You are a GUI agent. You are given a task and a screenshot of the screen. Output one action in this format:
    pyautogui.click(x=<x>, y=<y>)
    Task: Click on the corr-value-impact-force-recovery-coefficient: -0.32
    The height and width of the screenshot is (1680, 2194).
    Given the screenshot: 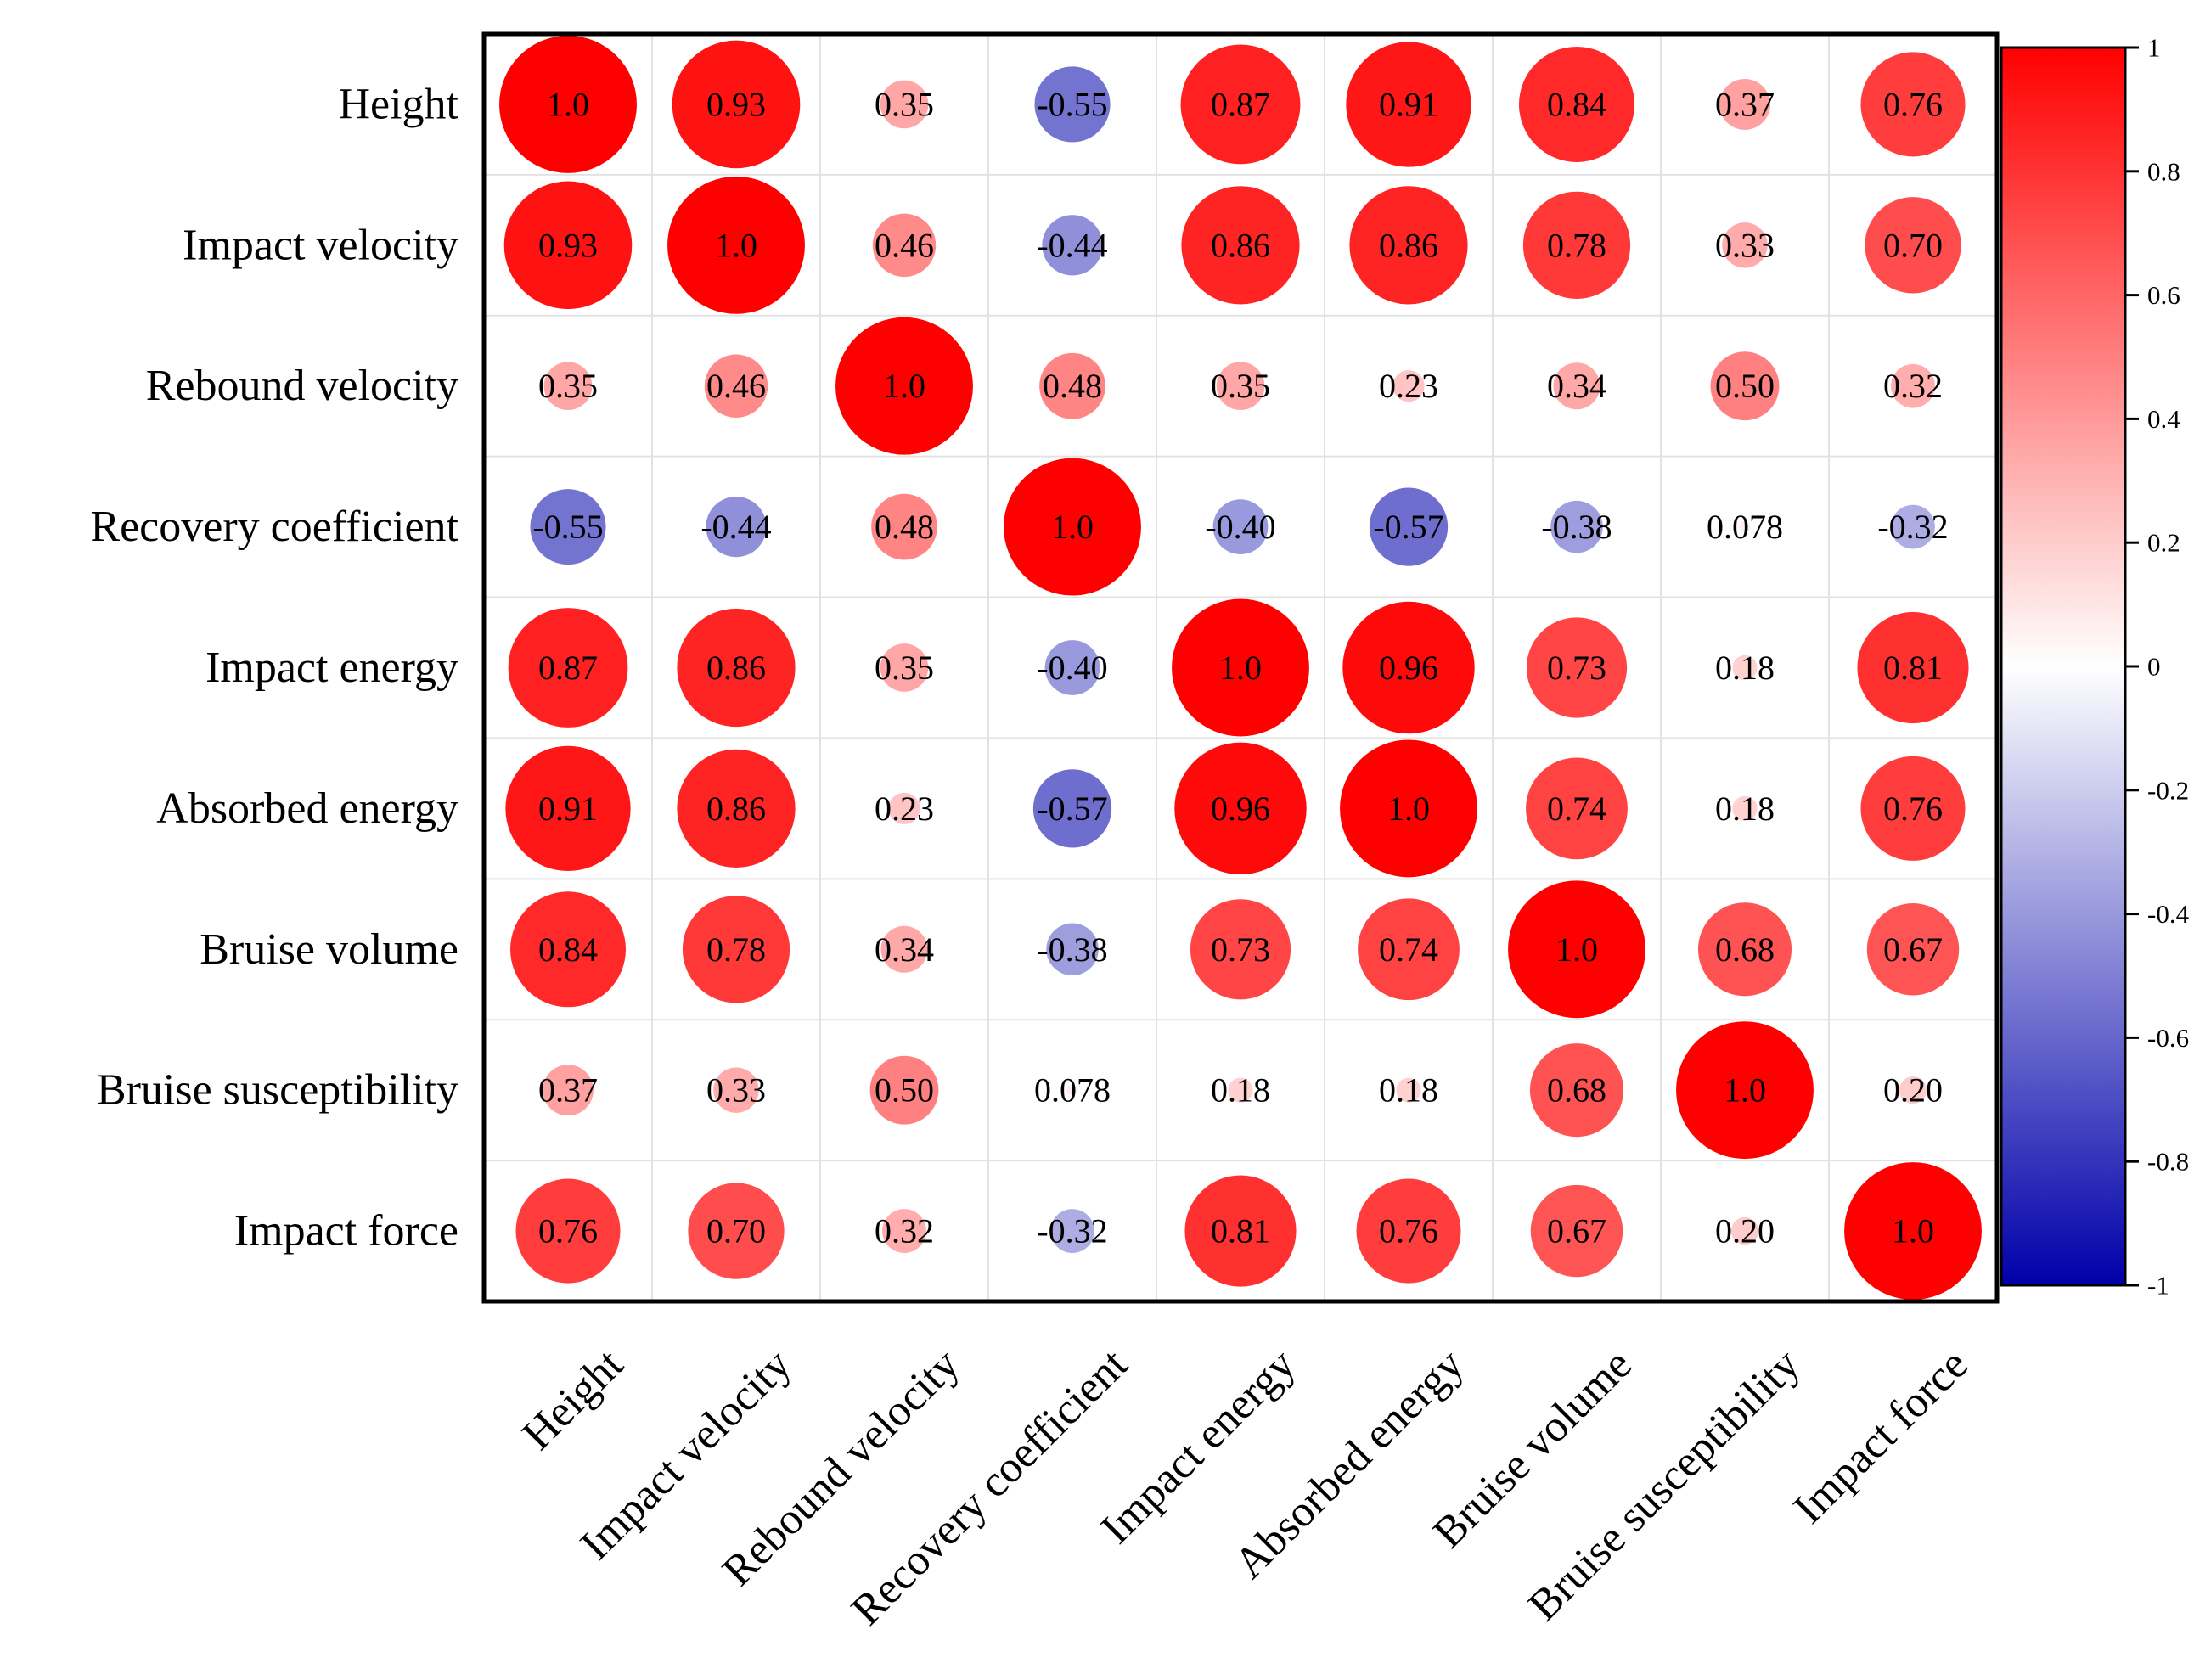 What is the action you would take?
    pyautogui.click(x=1072, y=1231)
    